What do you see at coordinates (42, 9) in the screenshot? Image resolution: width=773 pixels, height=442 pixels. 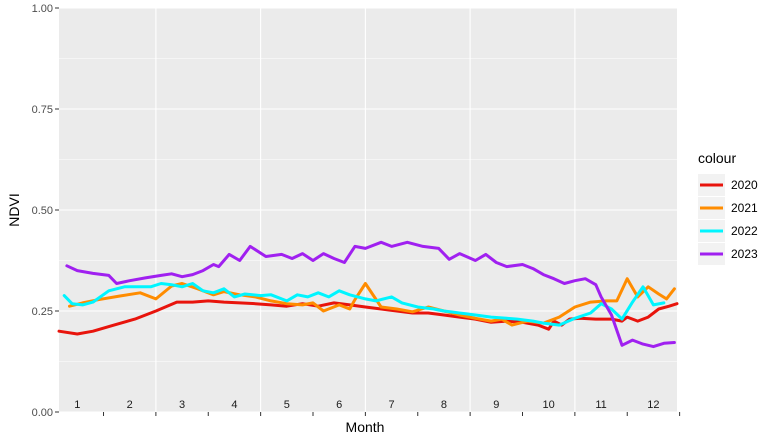 I see `y-tick-label: 1.00` at bounding box center [42, 9].